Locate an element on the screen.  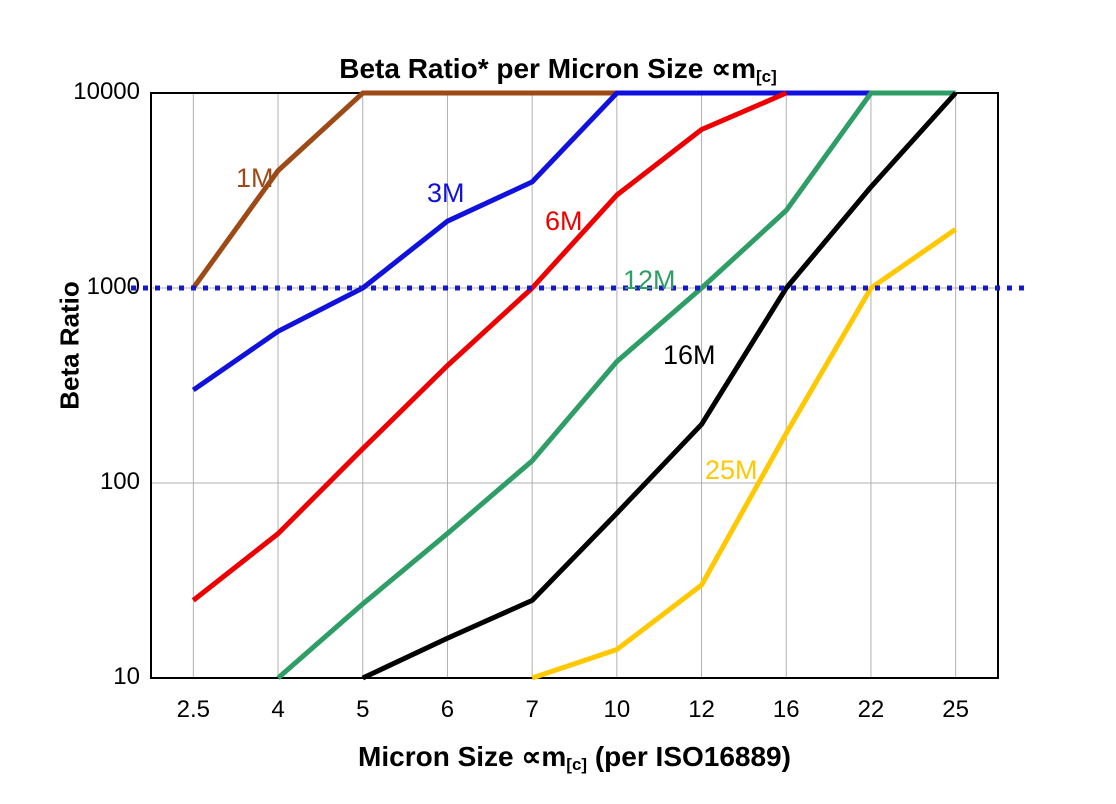
y-tick-label: 1000 is located at coordinates (113, 286).